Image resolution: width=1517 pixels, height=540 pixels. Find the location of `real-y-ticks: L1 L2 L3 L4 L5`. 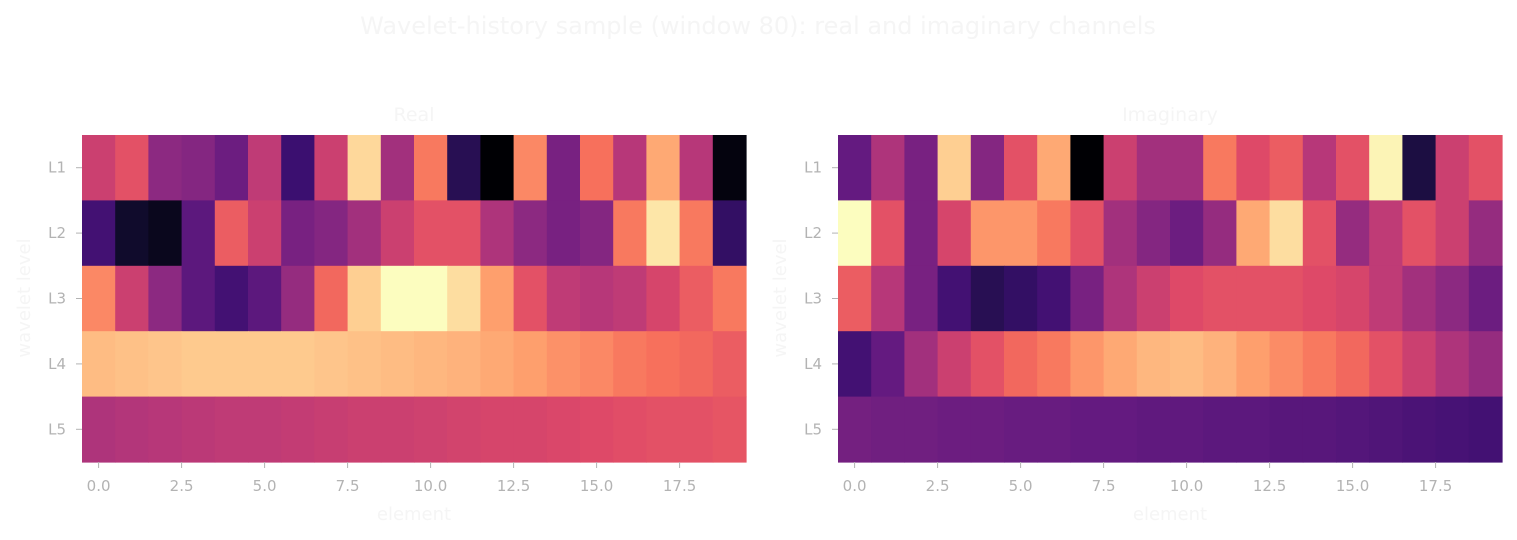

real-y-ticks: L1 L2 L3 L4 L5 is located at coordinates (65, 298).